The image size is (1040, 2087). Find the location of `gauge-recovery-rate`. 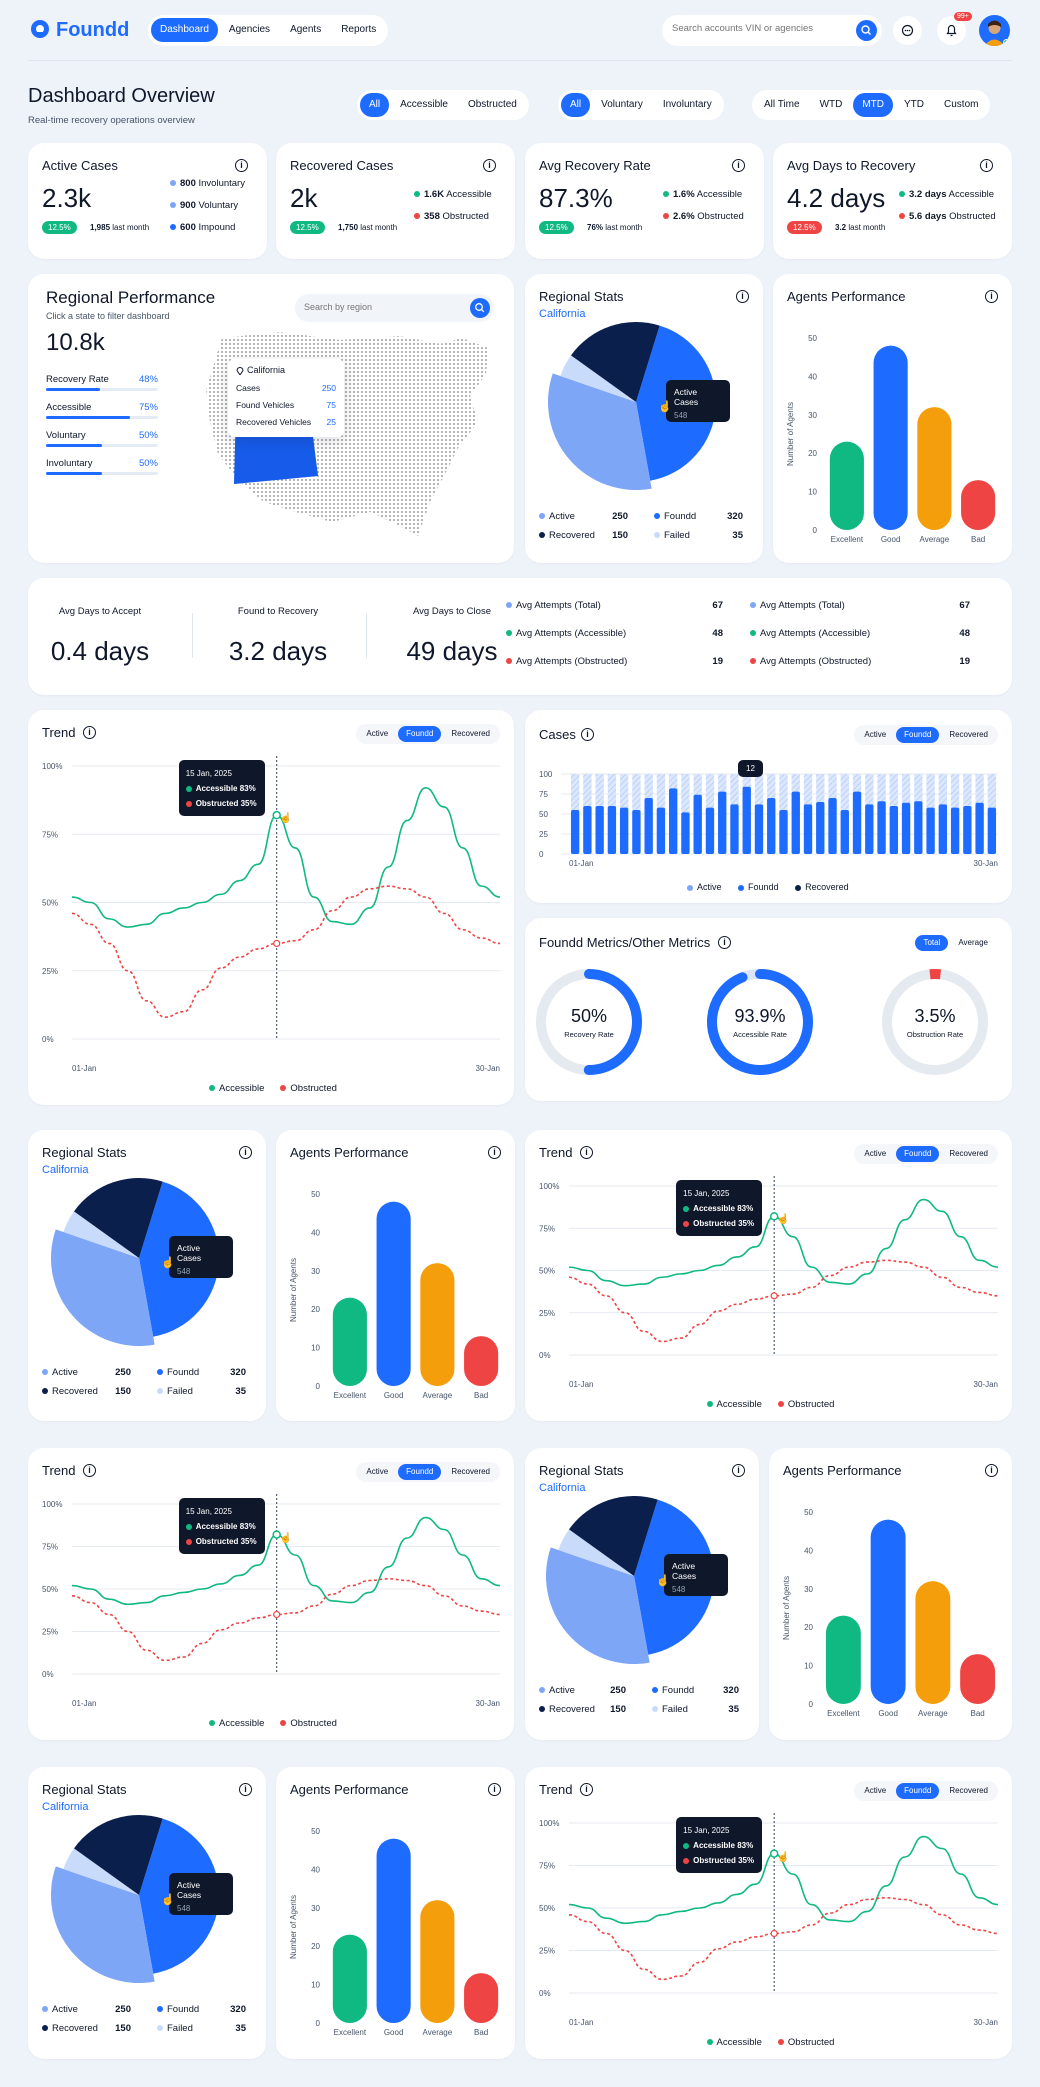

gauge-recovery-rate is located at coordinates (589, 1022).